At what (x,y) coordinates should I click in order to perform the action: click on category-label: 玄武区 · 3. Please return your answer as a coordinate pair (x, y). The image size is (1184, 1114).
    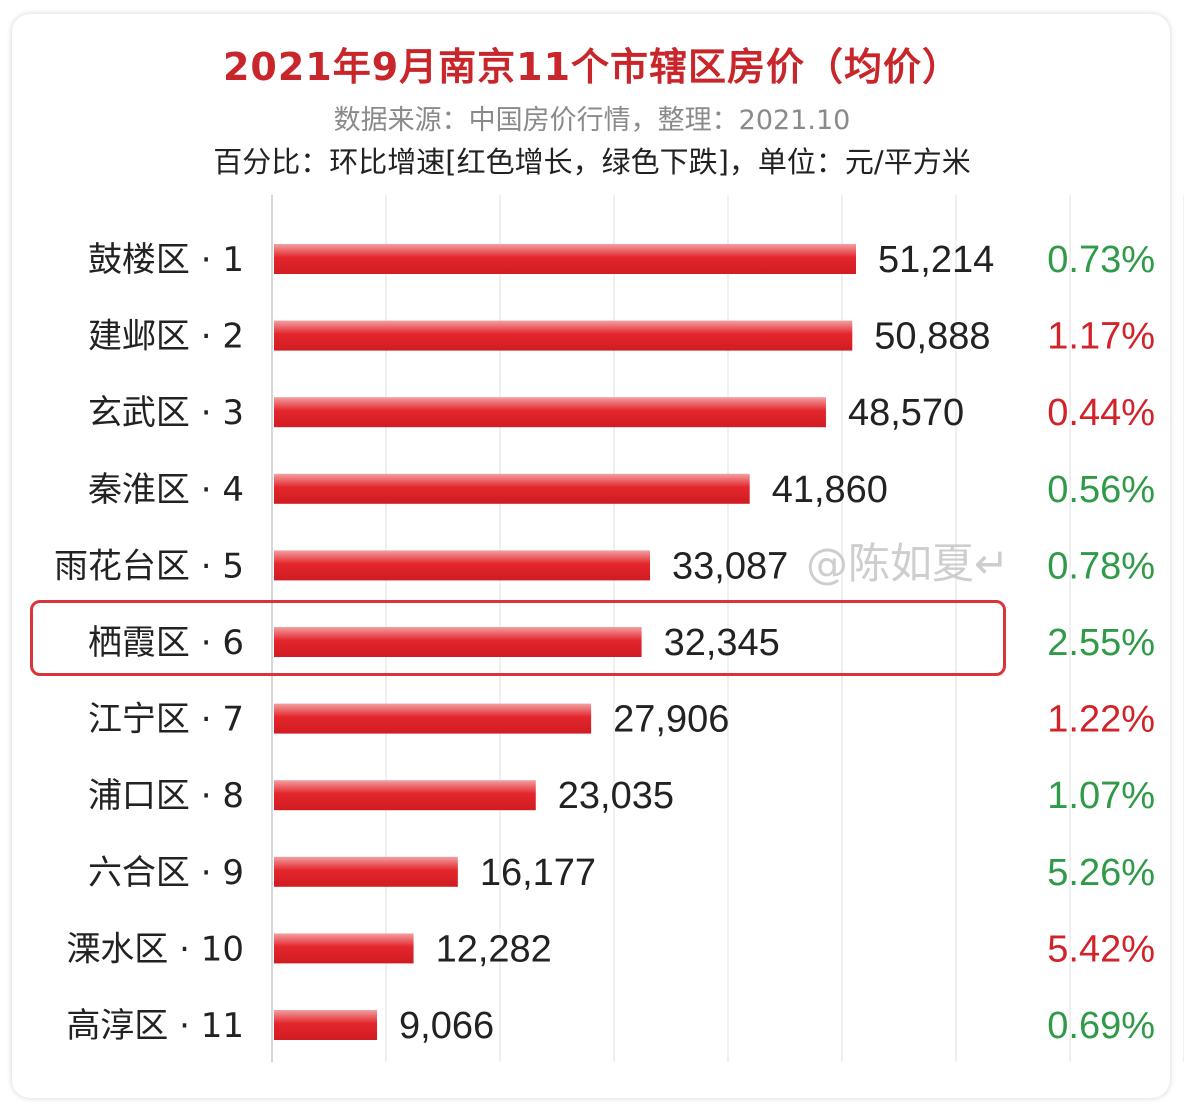
    Looking at the image, I should click on (166, 413).